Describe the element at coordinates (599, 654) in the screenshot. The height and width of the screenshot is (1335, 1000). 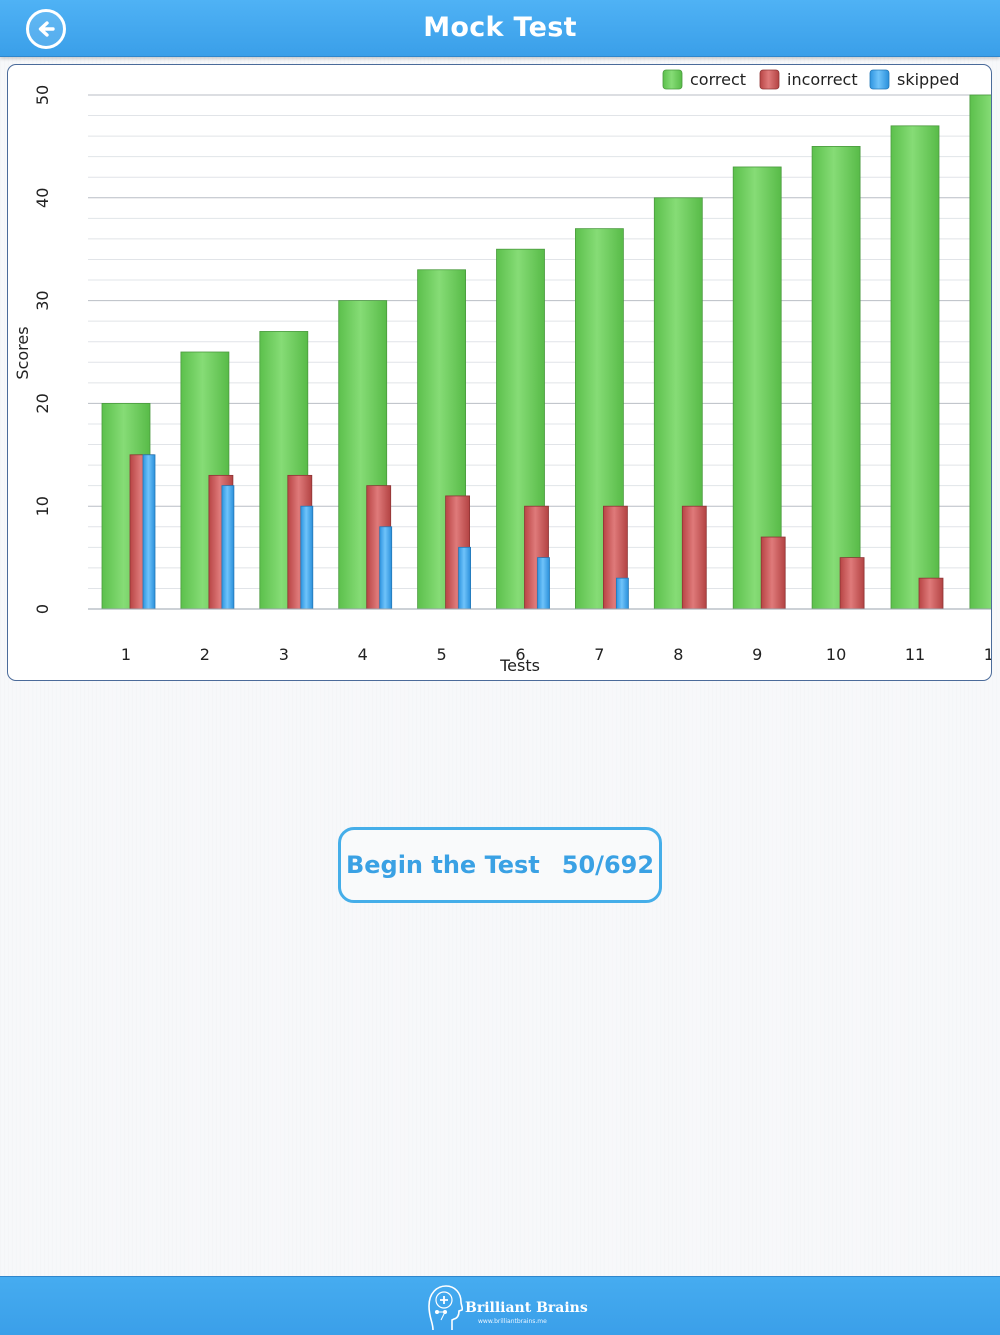
I see `x-tick-label: 7` at that location.